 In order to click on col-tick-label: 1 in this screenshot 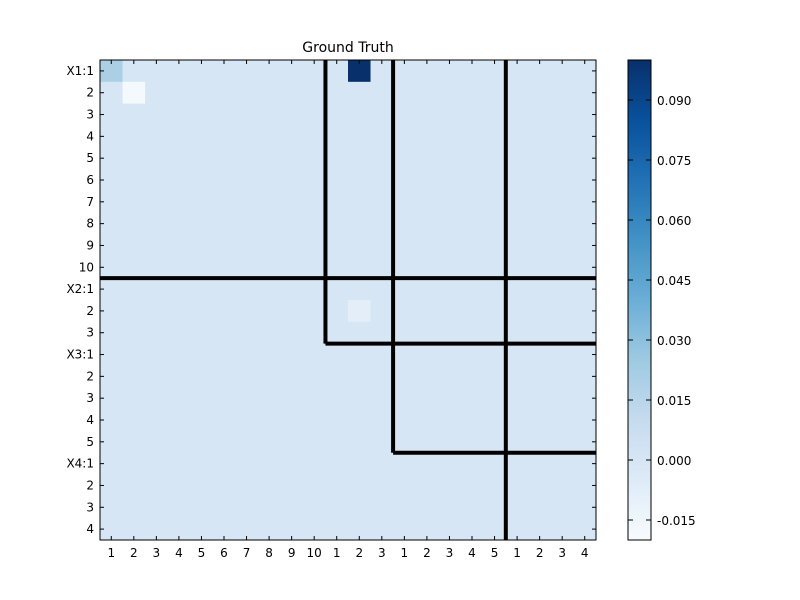, I will do `click(337, 553)`.